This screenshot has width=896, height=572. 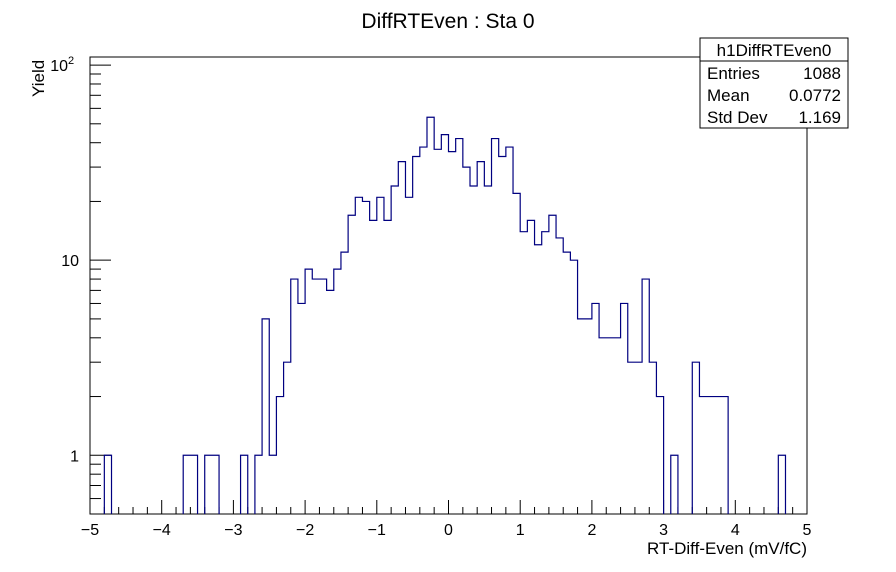 What do you see at coordinates (71, 61) in the screenshot?
I see `y-tick-exponent: 2` at bounding box center [71, 61].